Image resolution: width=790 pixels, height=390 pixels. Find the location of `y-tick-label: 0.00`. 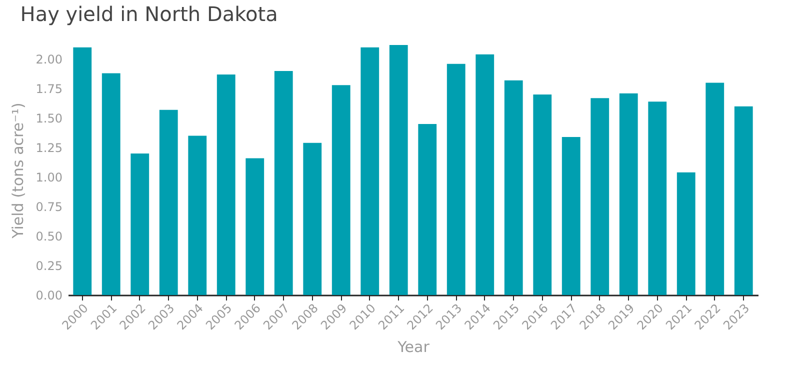

y-tick-label: 0.00 is located at coordinates (49, 295).